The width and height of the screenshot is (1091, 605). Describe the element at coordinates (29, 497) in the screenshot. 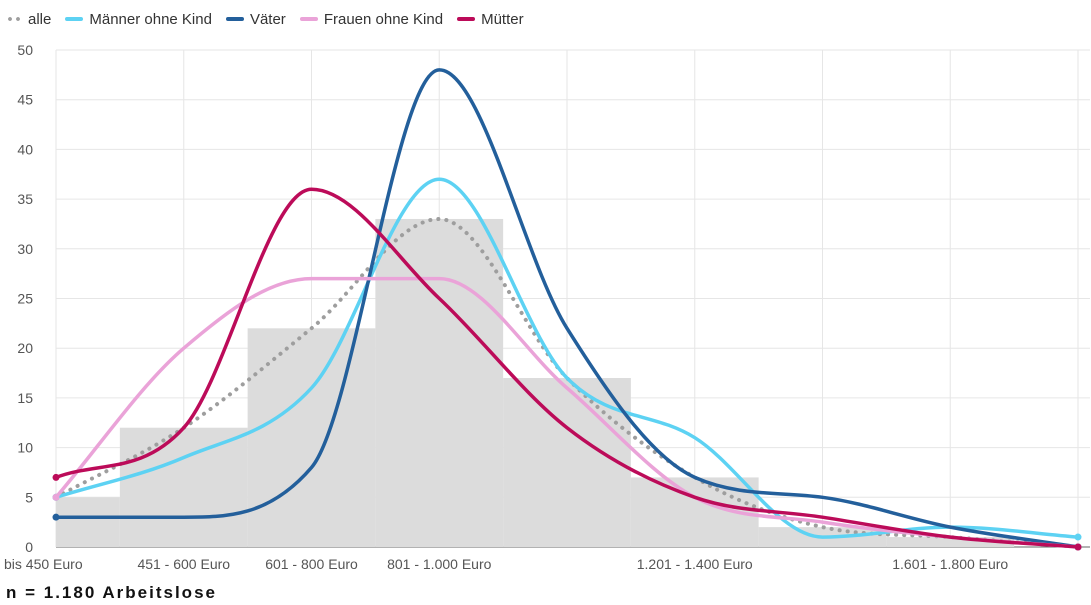

I see `y-tick-label: 5` at that location.